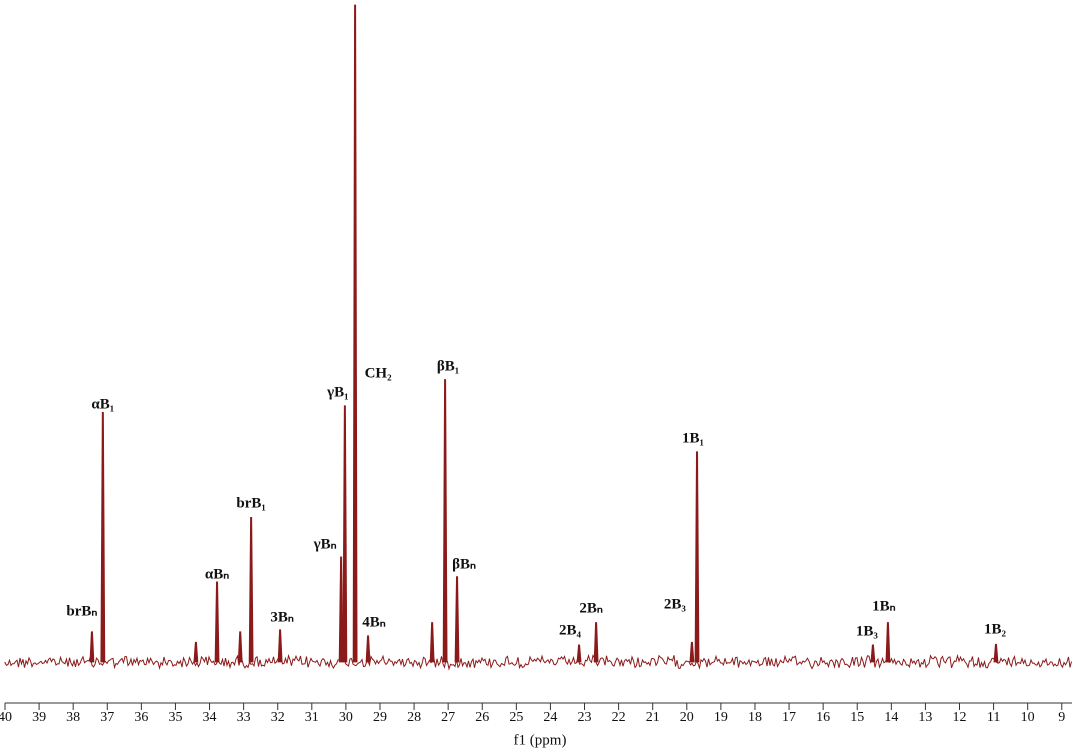 The image size is (1080, 756). I want to click on x-tick-label: 22, so click(619, 717).